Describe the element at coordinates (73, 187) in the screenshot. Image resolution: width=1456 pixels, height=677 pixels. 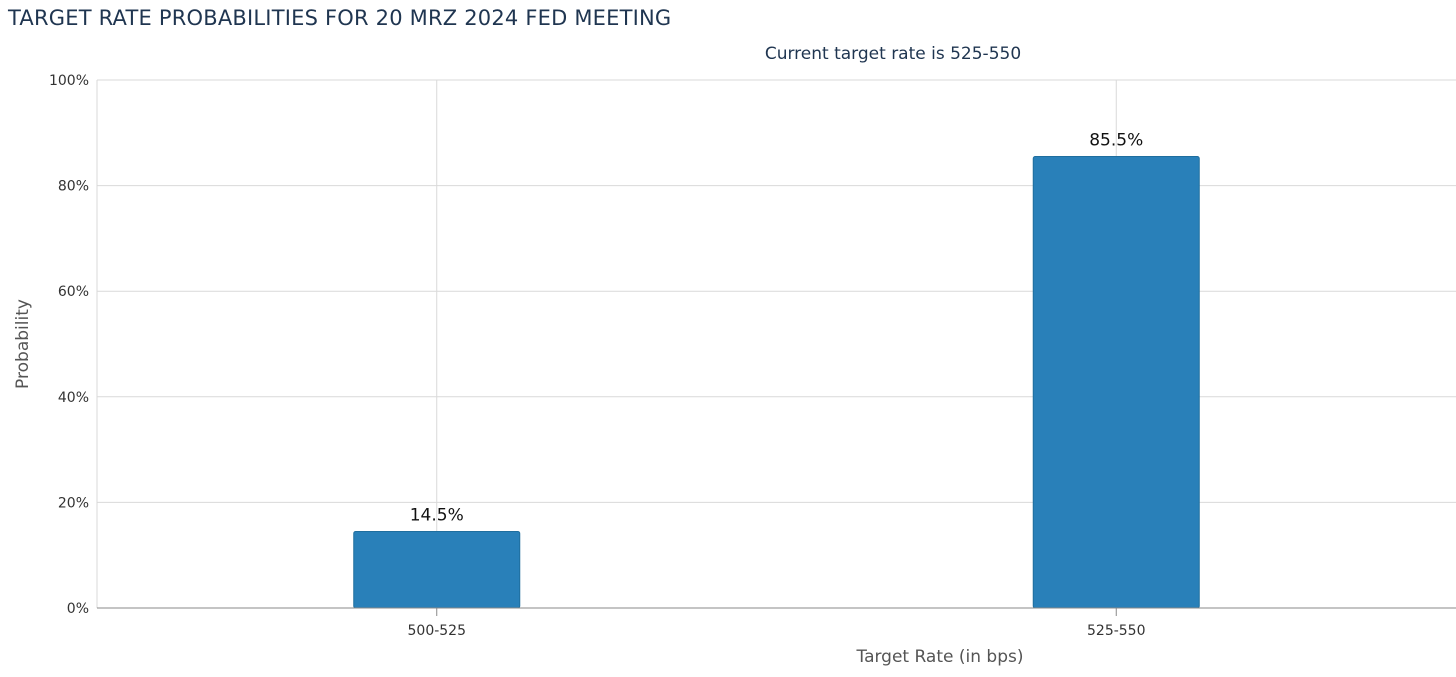
I see `y-tick-label: 80%` at that location.